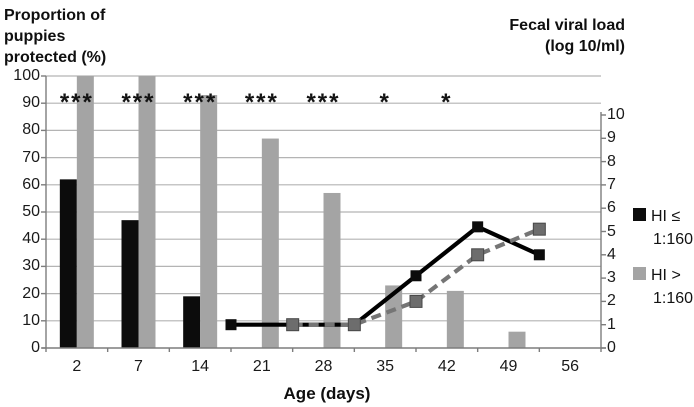  What do you see at coordinates (55, 57) in the screenshot?
I see `left-axis-title-line3: protected (%)` at bounding box center [55, 57].